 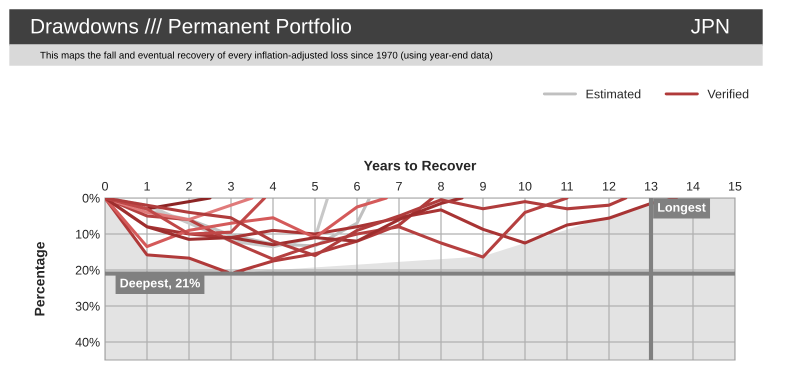 I want to click on x-tick-label: 0, so click(x=105, y=186).